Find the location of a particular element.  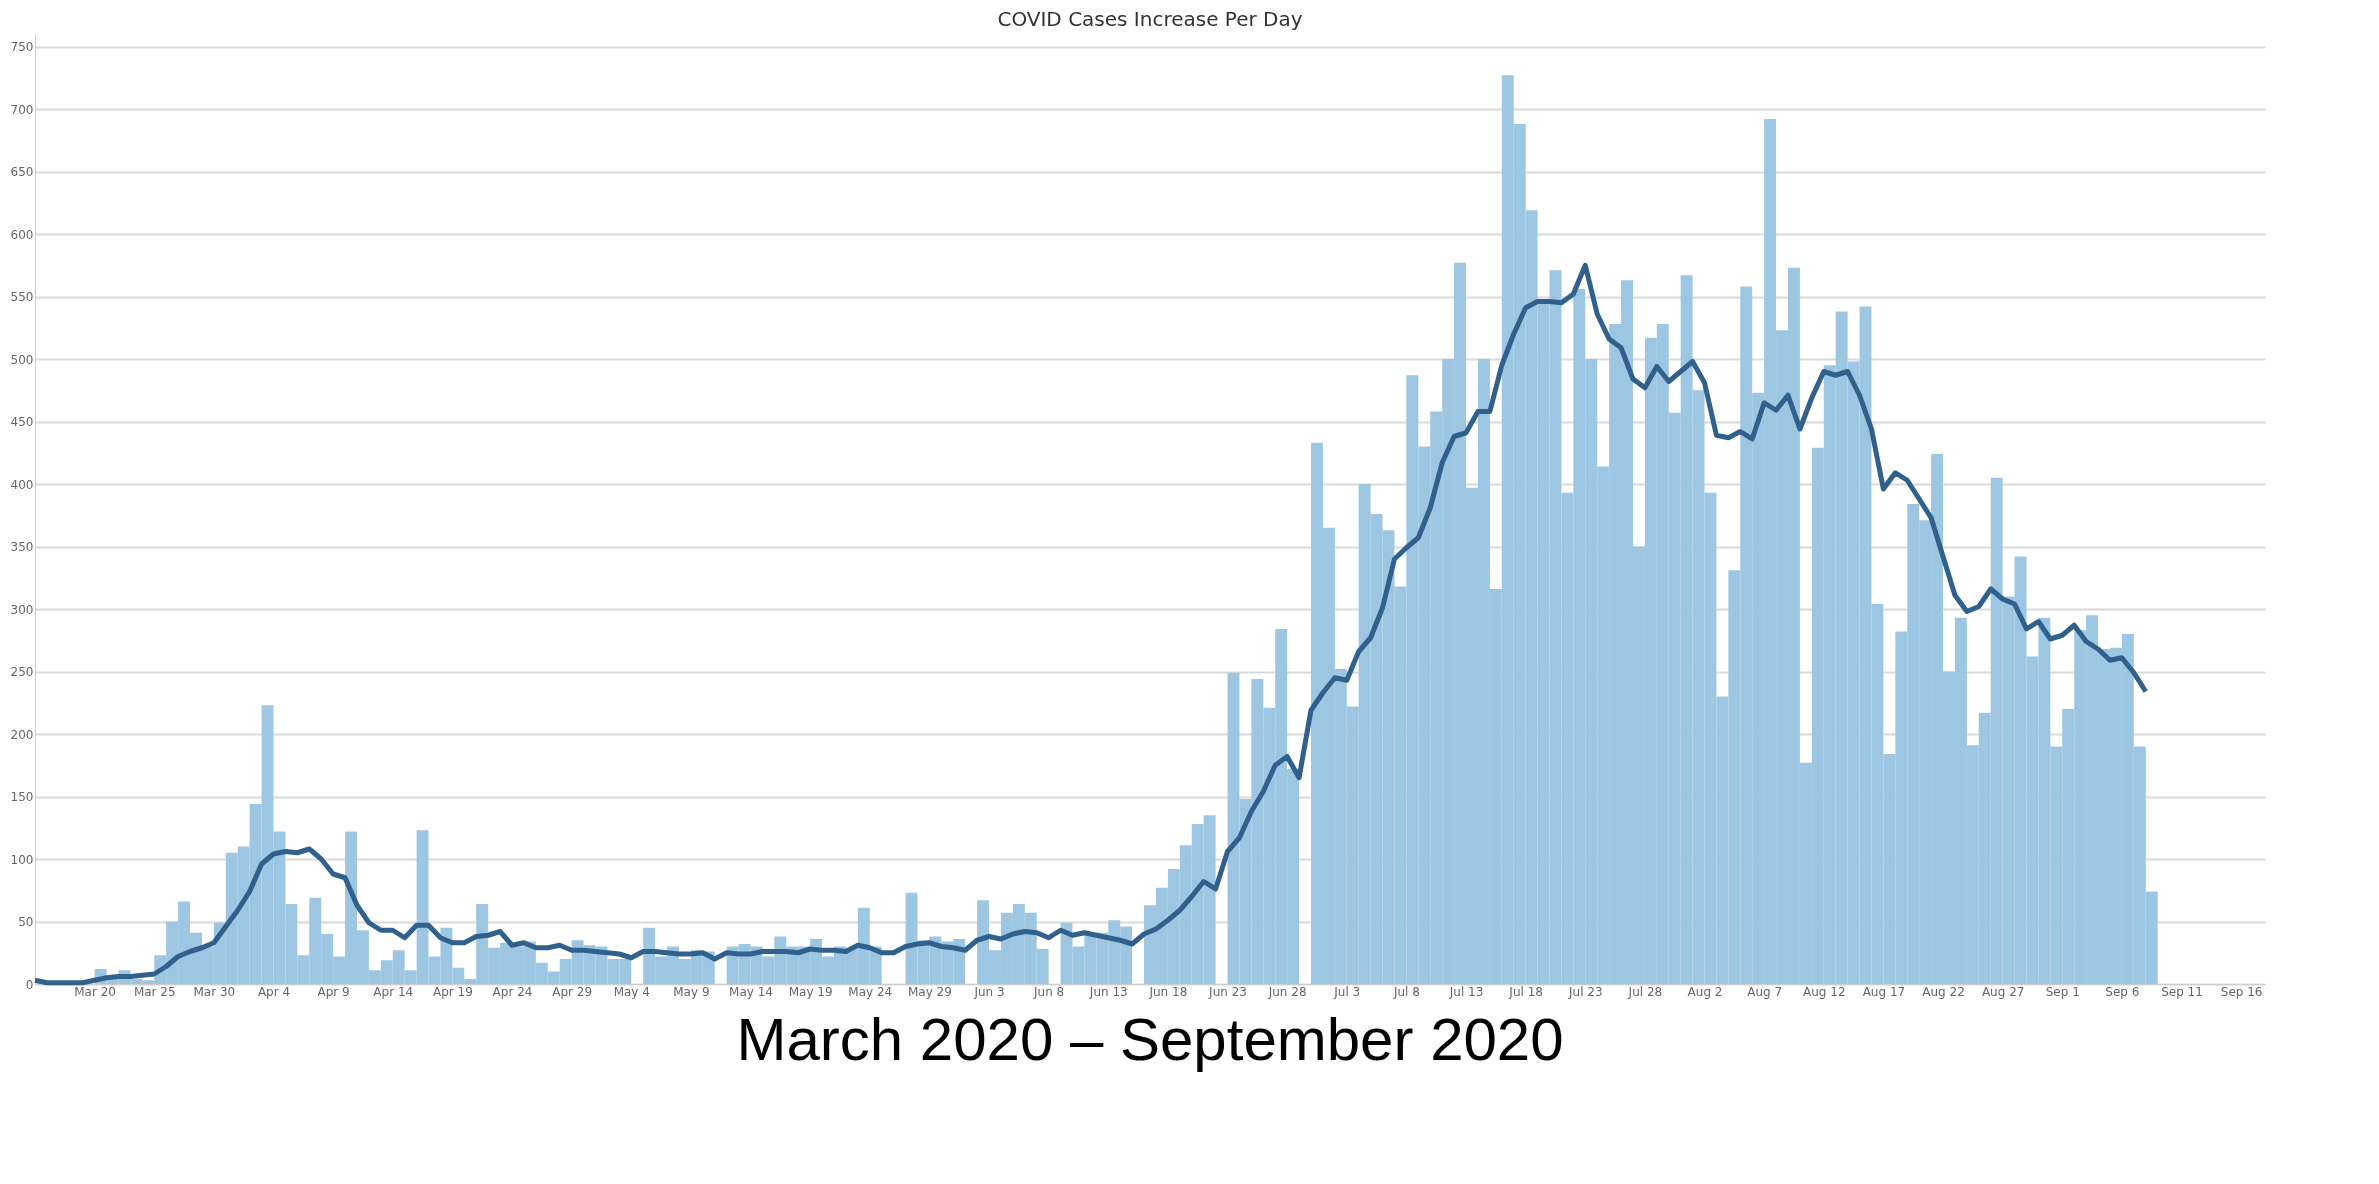

x-tick-label: Apr 14 is located at coordinates (393, 991).